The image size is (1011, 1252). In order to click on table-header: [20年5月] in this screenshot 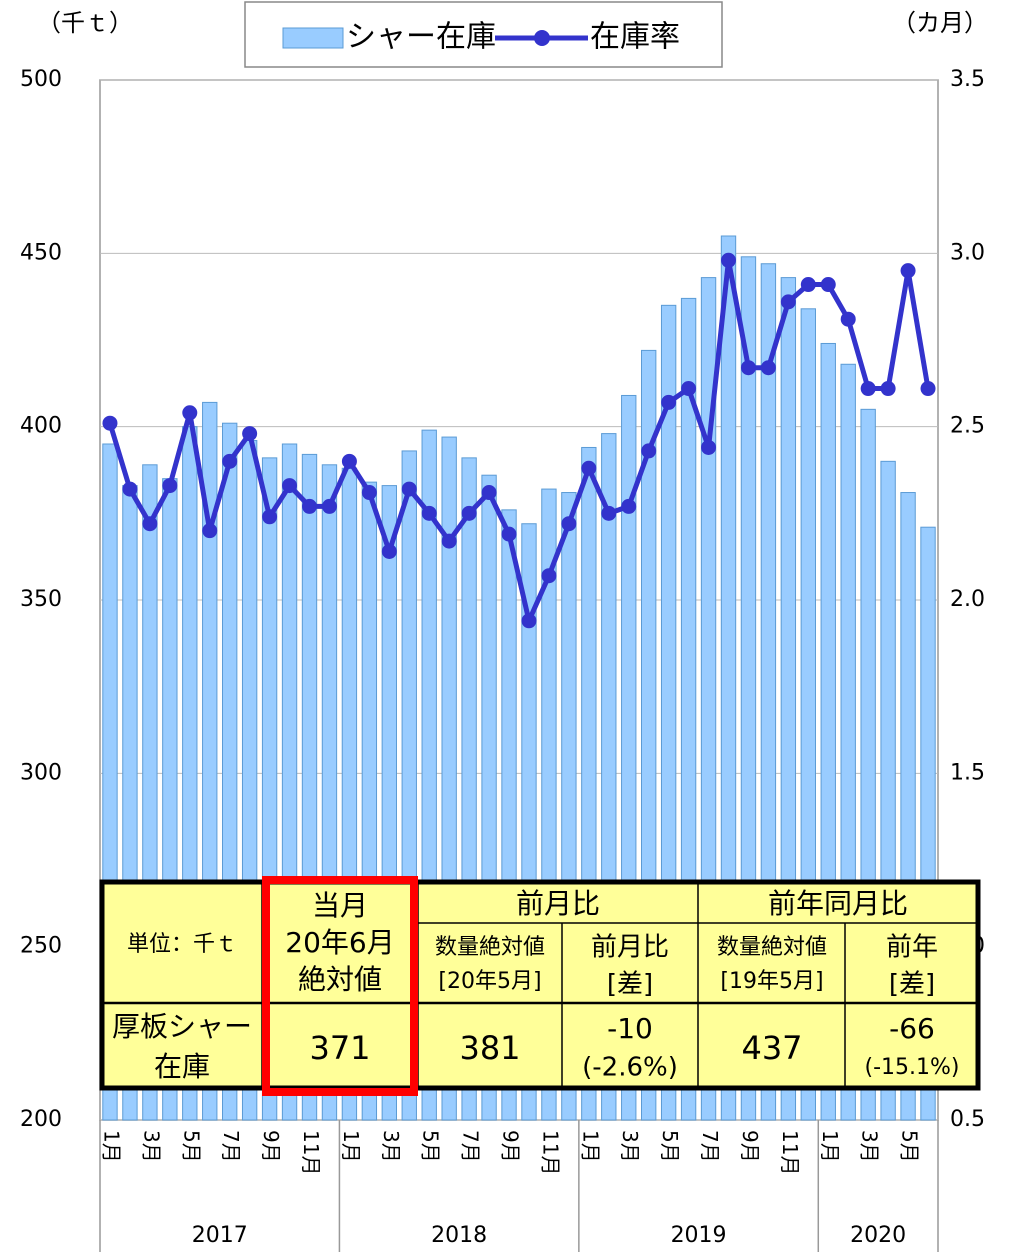, I will do `click(489, 981)`.